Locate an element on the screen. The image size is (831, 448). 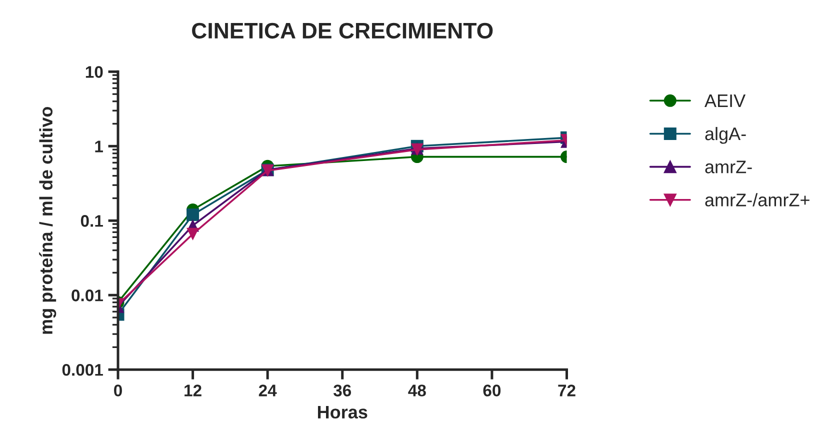
x-tick-label: 72 is located at coordinates (567, 390).